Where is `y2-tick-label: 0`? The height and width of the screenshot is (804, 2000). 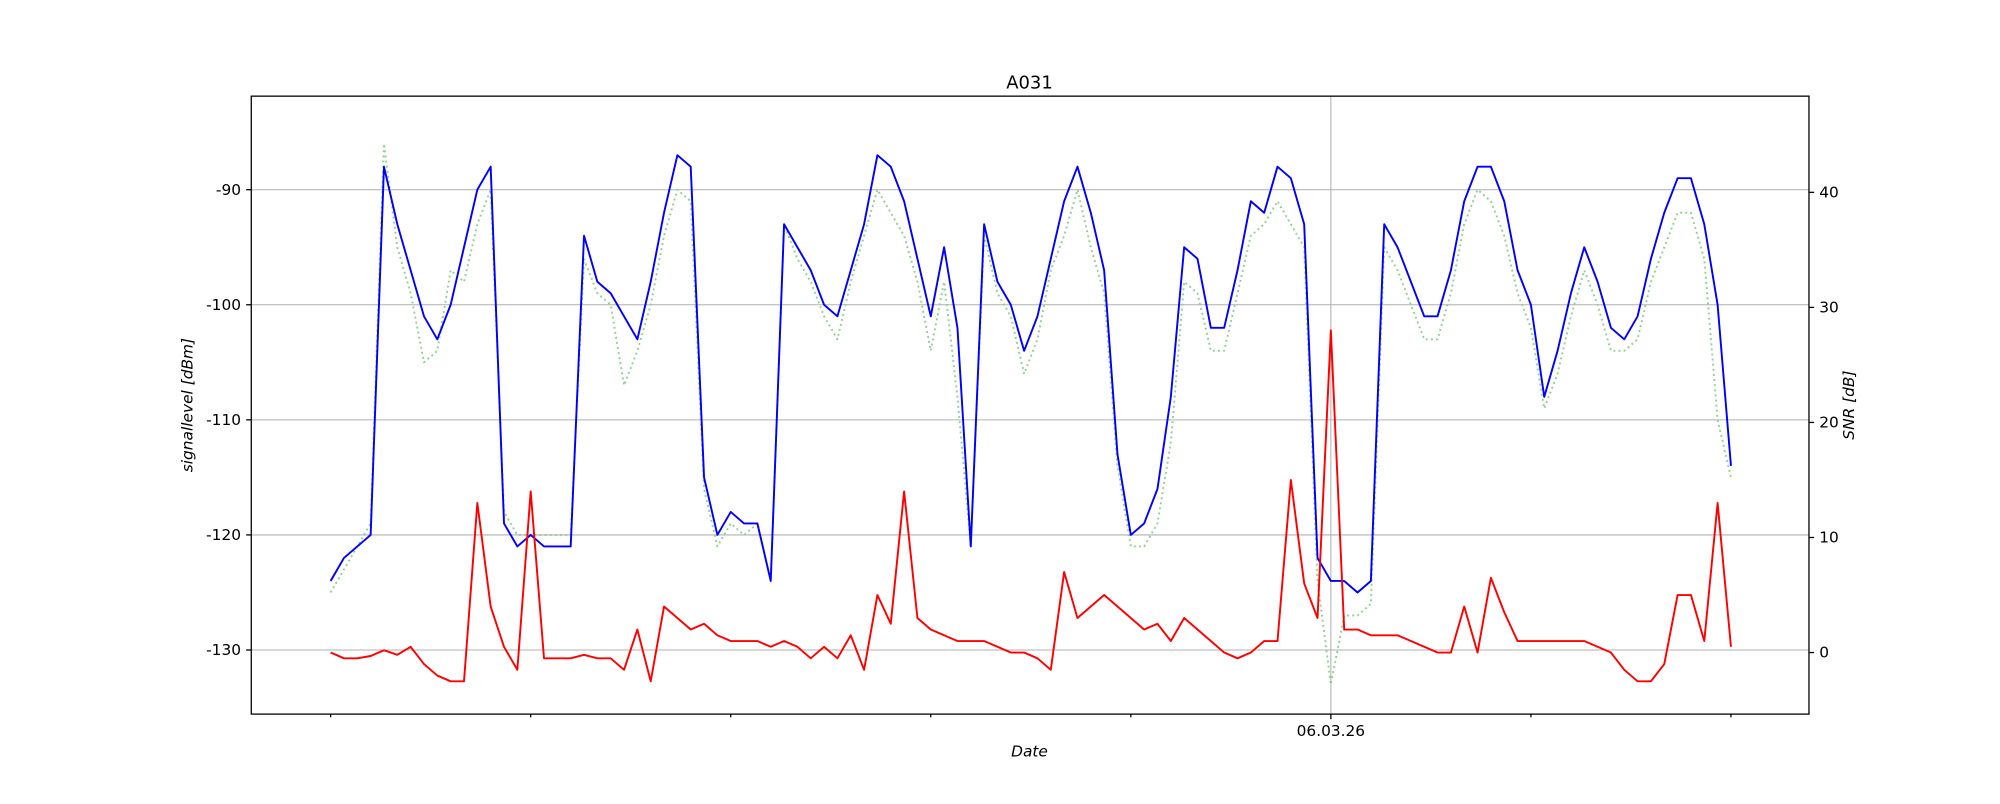 y2-tick-label: 0 is located at coordinates (1824, 653).